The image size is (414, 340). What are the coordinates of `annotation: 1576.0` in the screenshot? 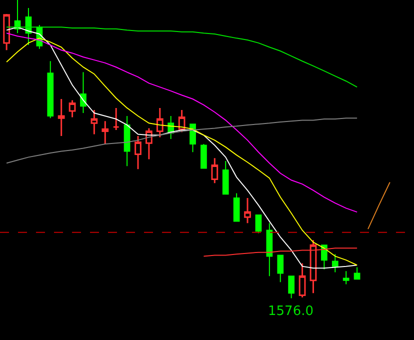 It's located at (291, 311).